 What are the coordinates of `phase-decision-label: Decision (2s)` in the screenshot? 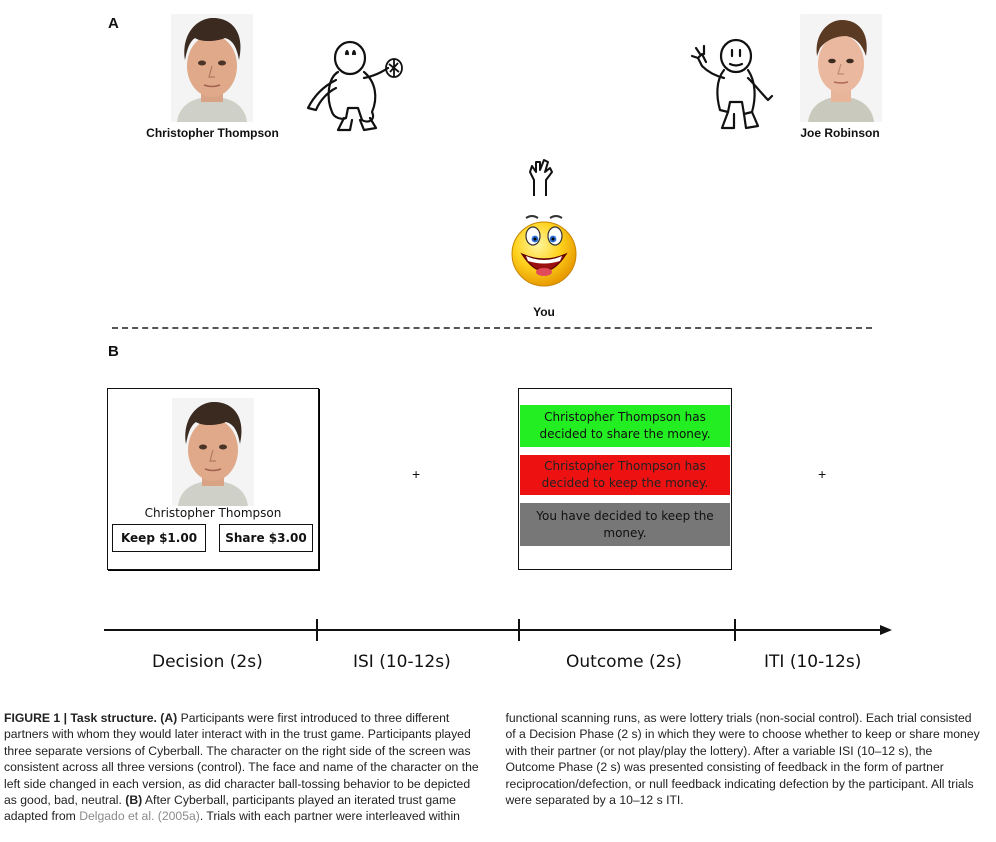 It's located at (207, 662).